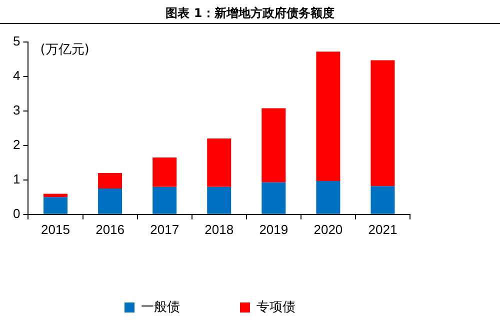  I want to click on legend-label: 一般债, so click(160, 306).